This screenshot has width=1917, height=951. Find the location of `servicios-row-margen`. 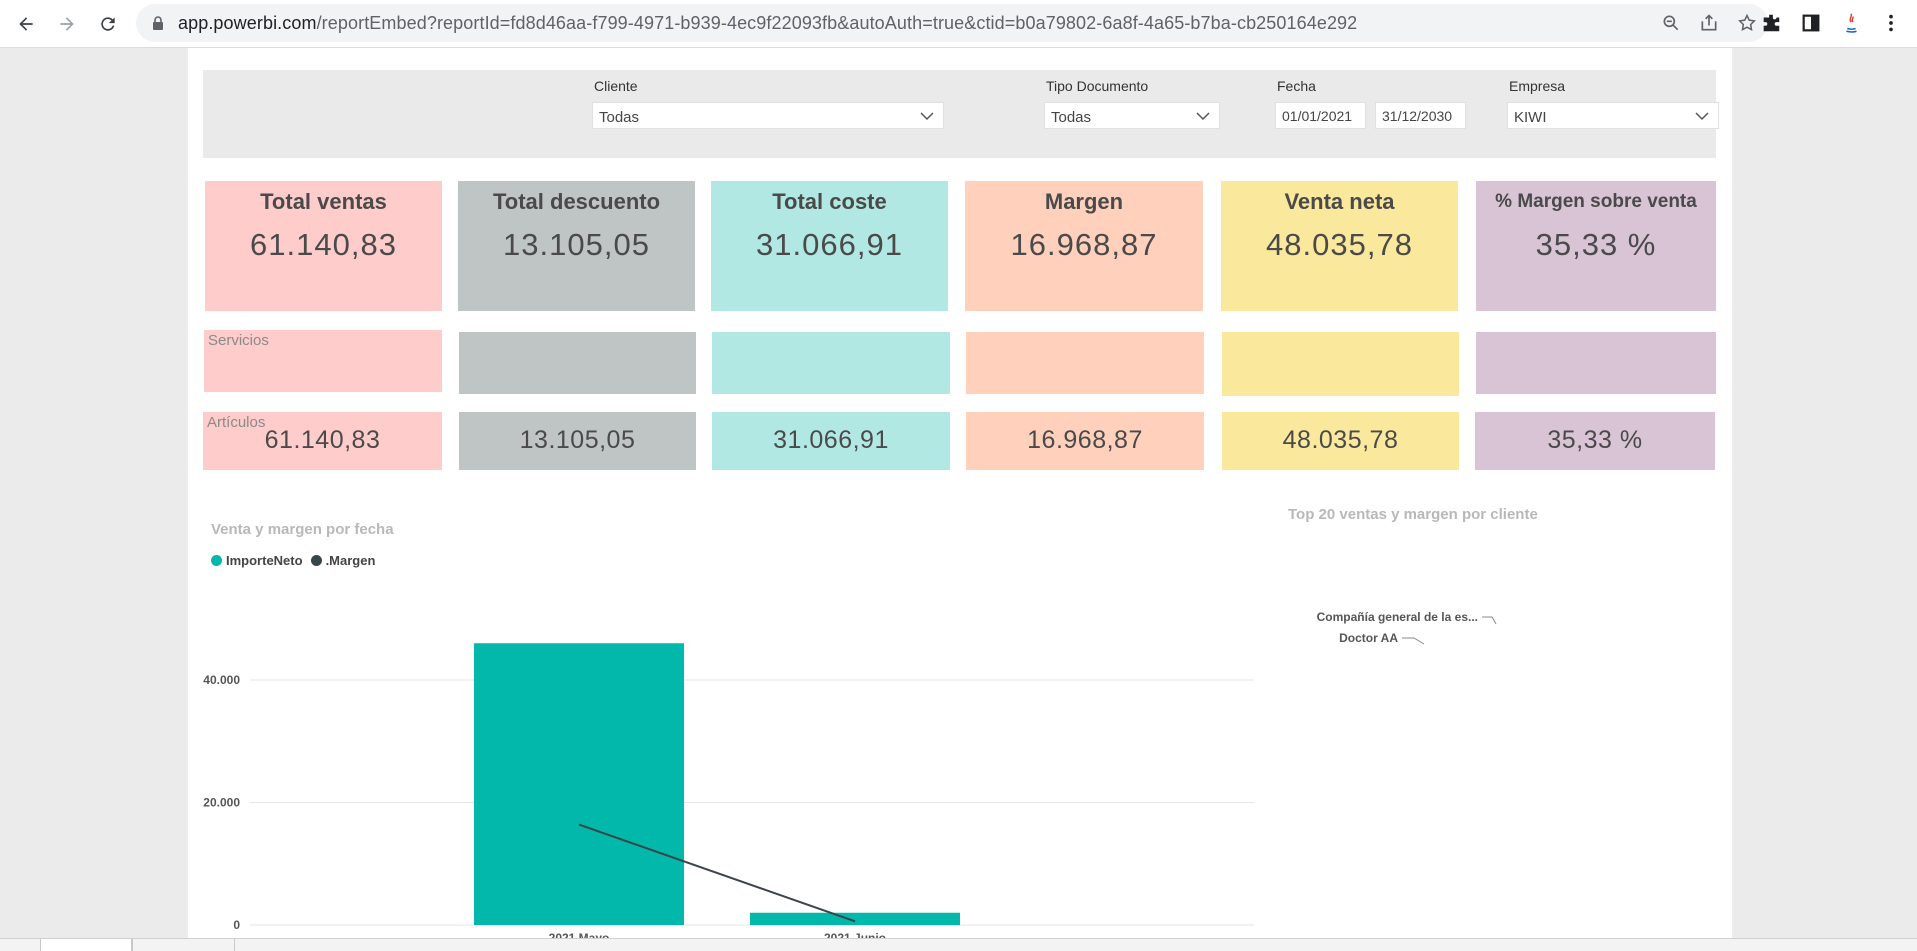

servicios-row-margen is located at coordinates (1085, 363).